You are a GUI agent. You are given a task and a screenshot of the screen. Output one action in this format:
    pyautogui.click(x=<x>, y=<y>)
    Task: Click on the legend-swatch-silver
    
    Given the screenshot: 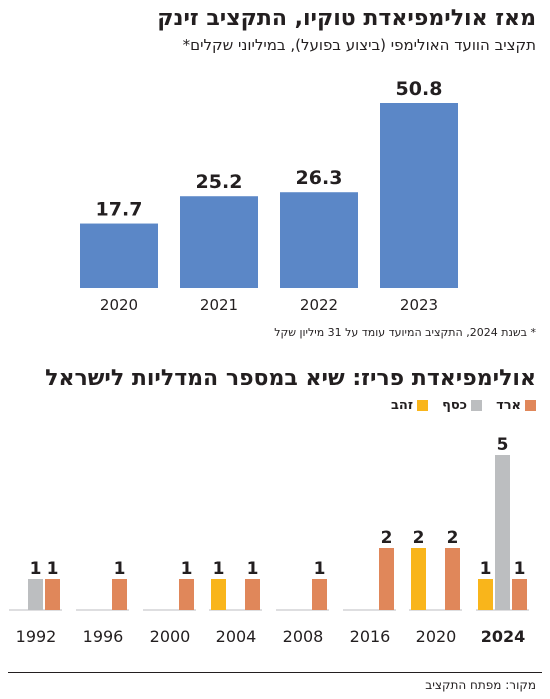 What is the action you would take?
    pyautogui.click(x=477, y=405)
    